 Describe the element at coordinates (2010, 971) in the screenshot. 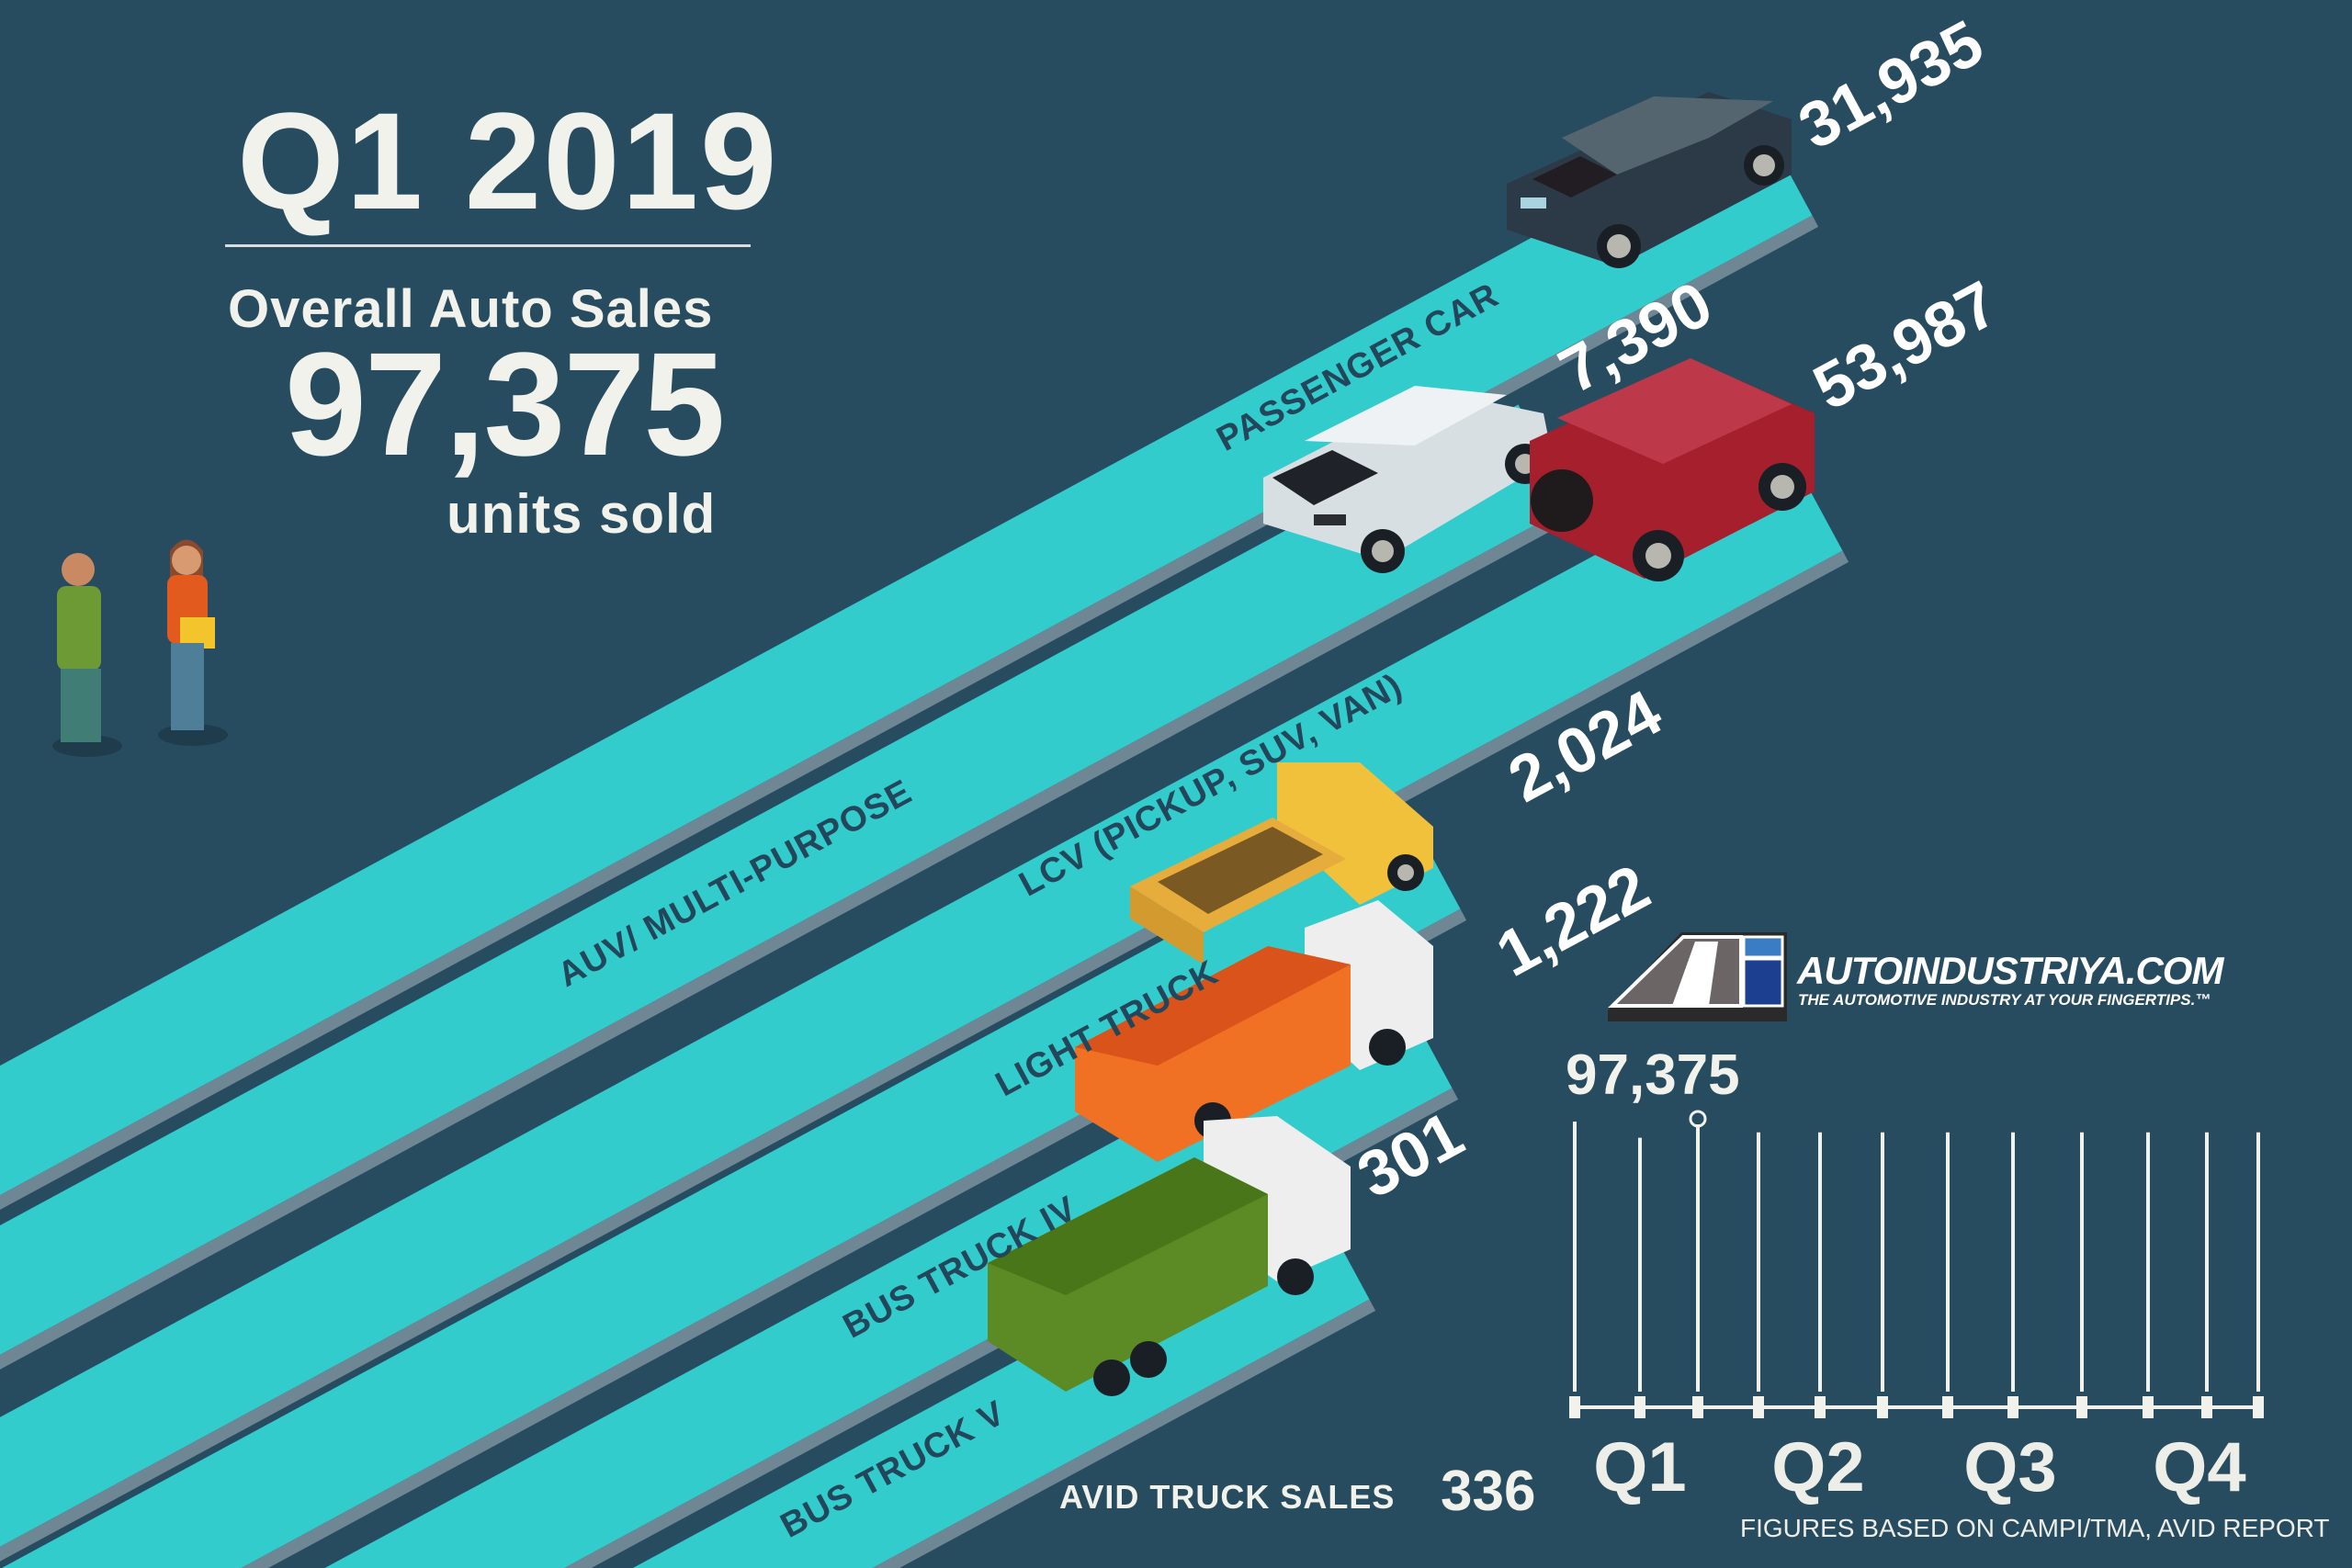

I see `logo-name: AUTOINDUSTRIYA.COM` at that location.